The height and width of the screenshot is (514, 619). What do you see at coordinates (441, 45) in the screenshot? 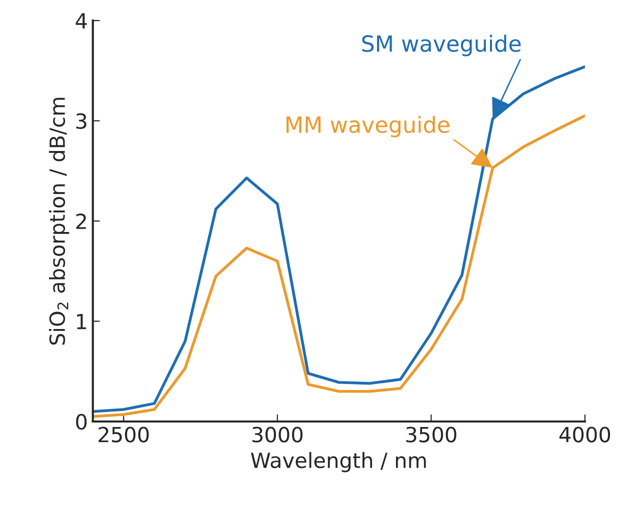
I see `series-label: SM waveguide` at bounding box center [441, 45].